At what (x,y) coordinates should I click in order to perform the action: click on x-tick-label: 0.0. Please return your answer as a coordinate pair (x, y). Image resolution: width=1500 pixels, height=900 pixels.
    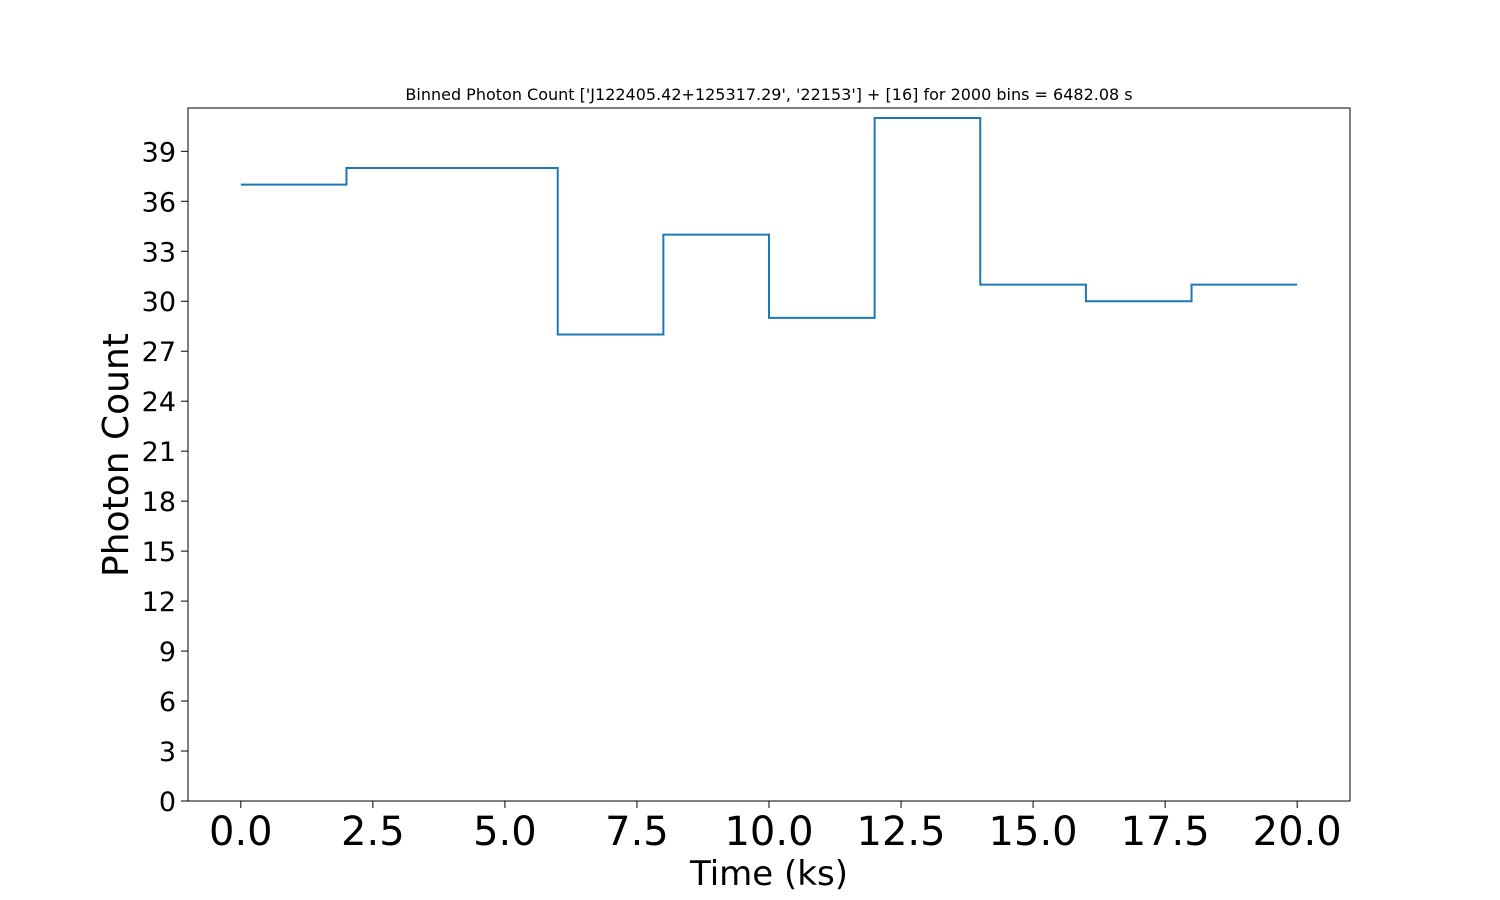
    Looking at the image, I should click on (241, 832).